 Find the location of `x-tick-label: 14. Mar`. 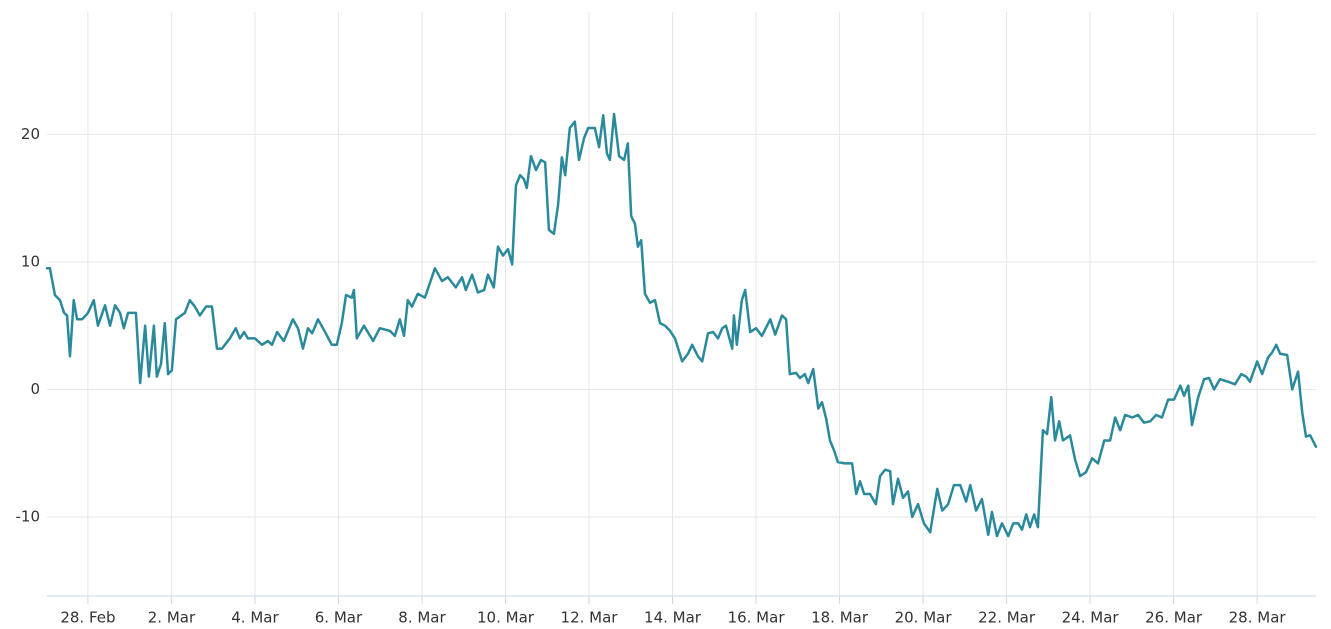

x-tick-label: 14. Mar is located at coordinates (673, 618).